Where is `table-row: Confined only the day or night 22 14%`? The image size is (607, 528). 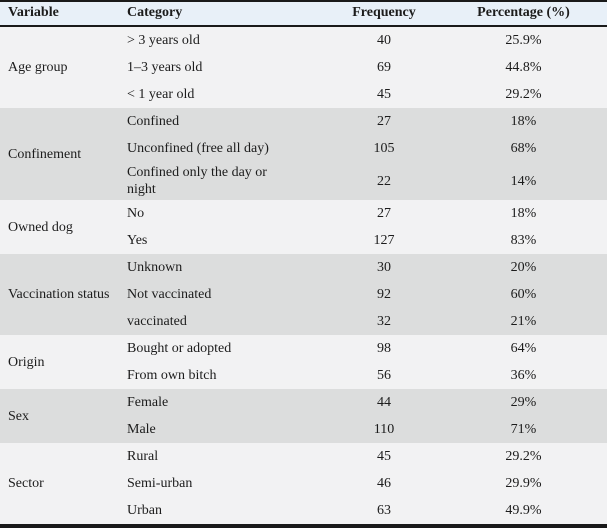 table-row: Confined only the day or night 22 14% is located at coordinates (303, 181).